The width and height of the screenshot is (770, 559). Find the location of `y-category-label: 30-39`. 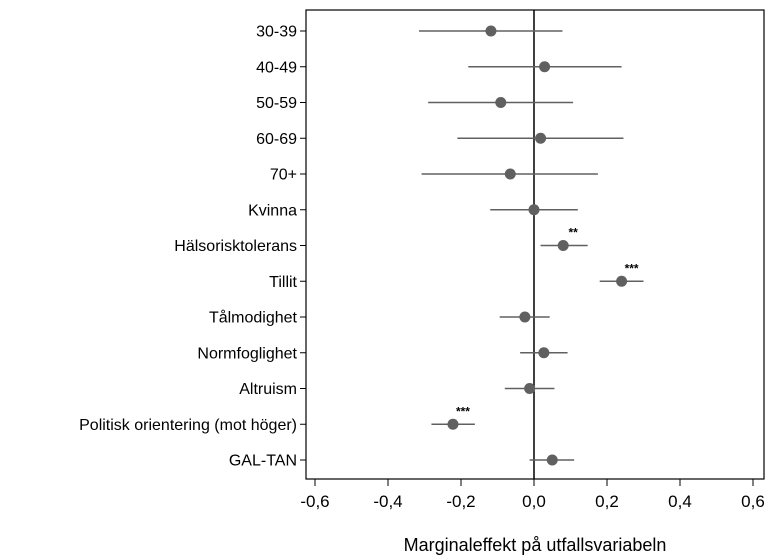

y-category-label: 30-39 is located at coordinates (276, 32).